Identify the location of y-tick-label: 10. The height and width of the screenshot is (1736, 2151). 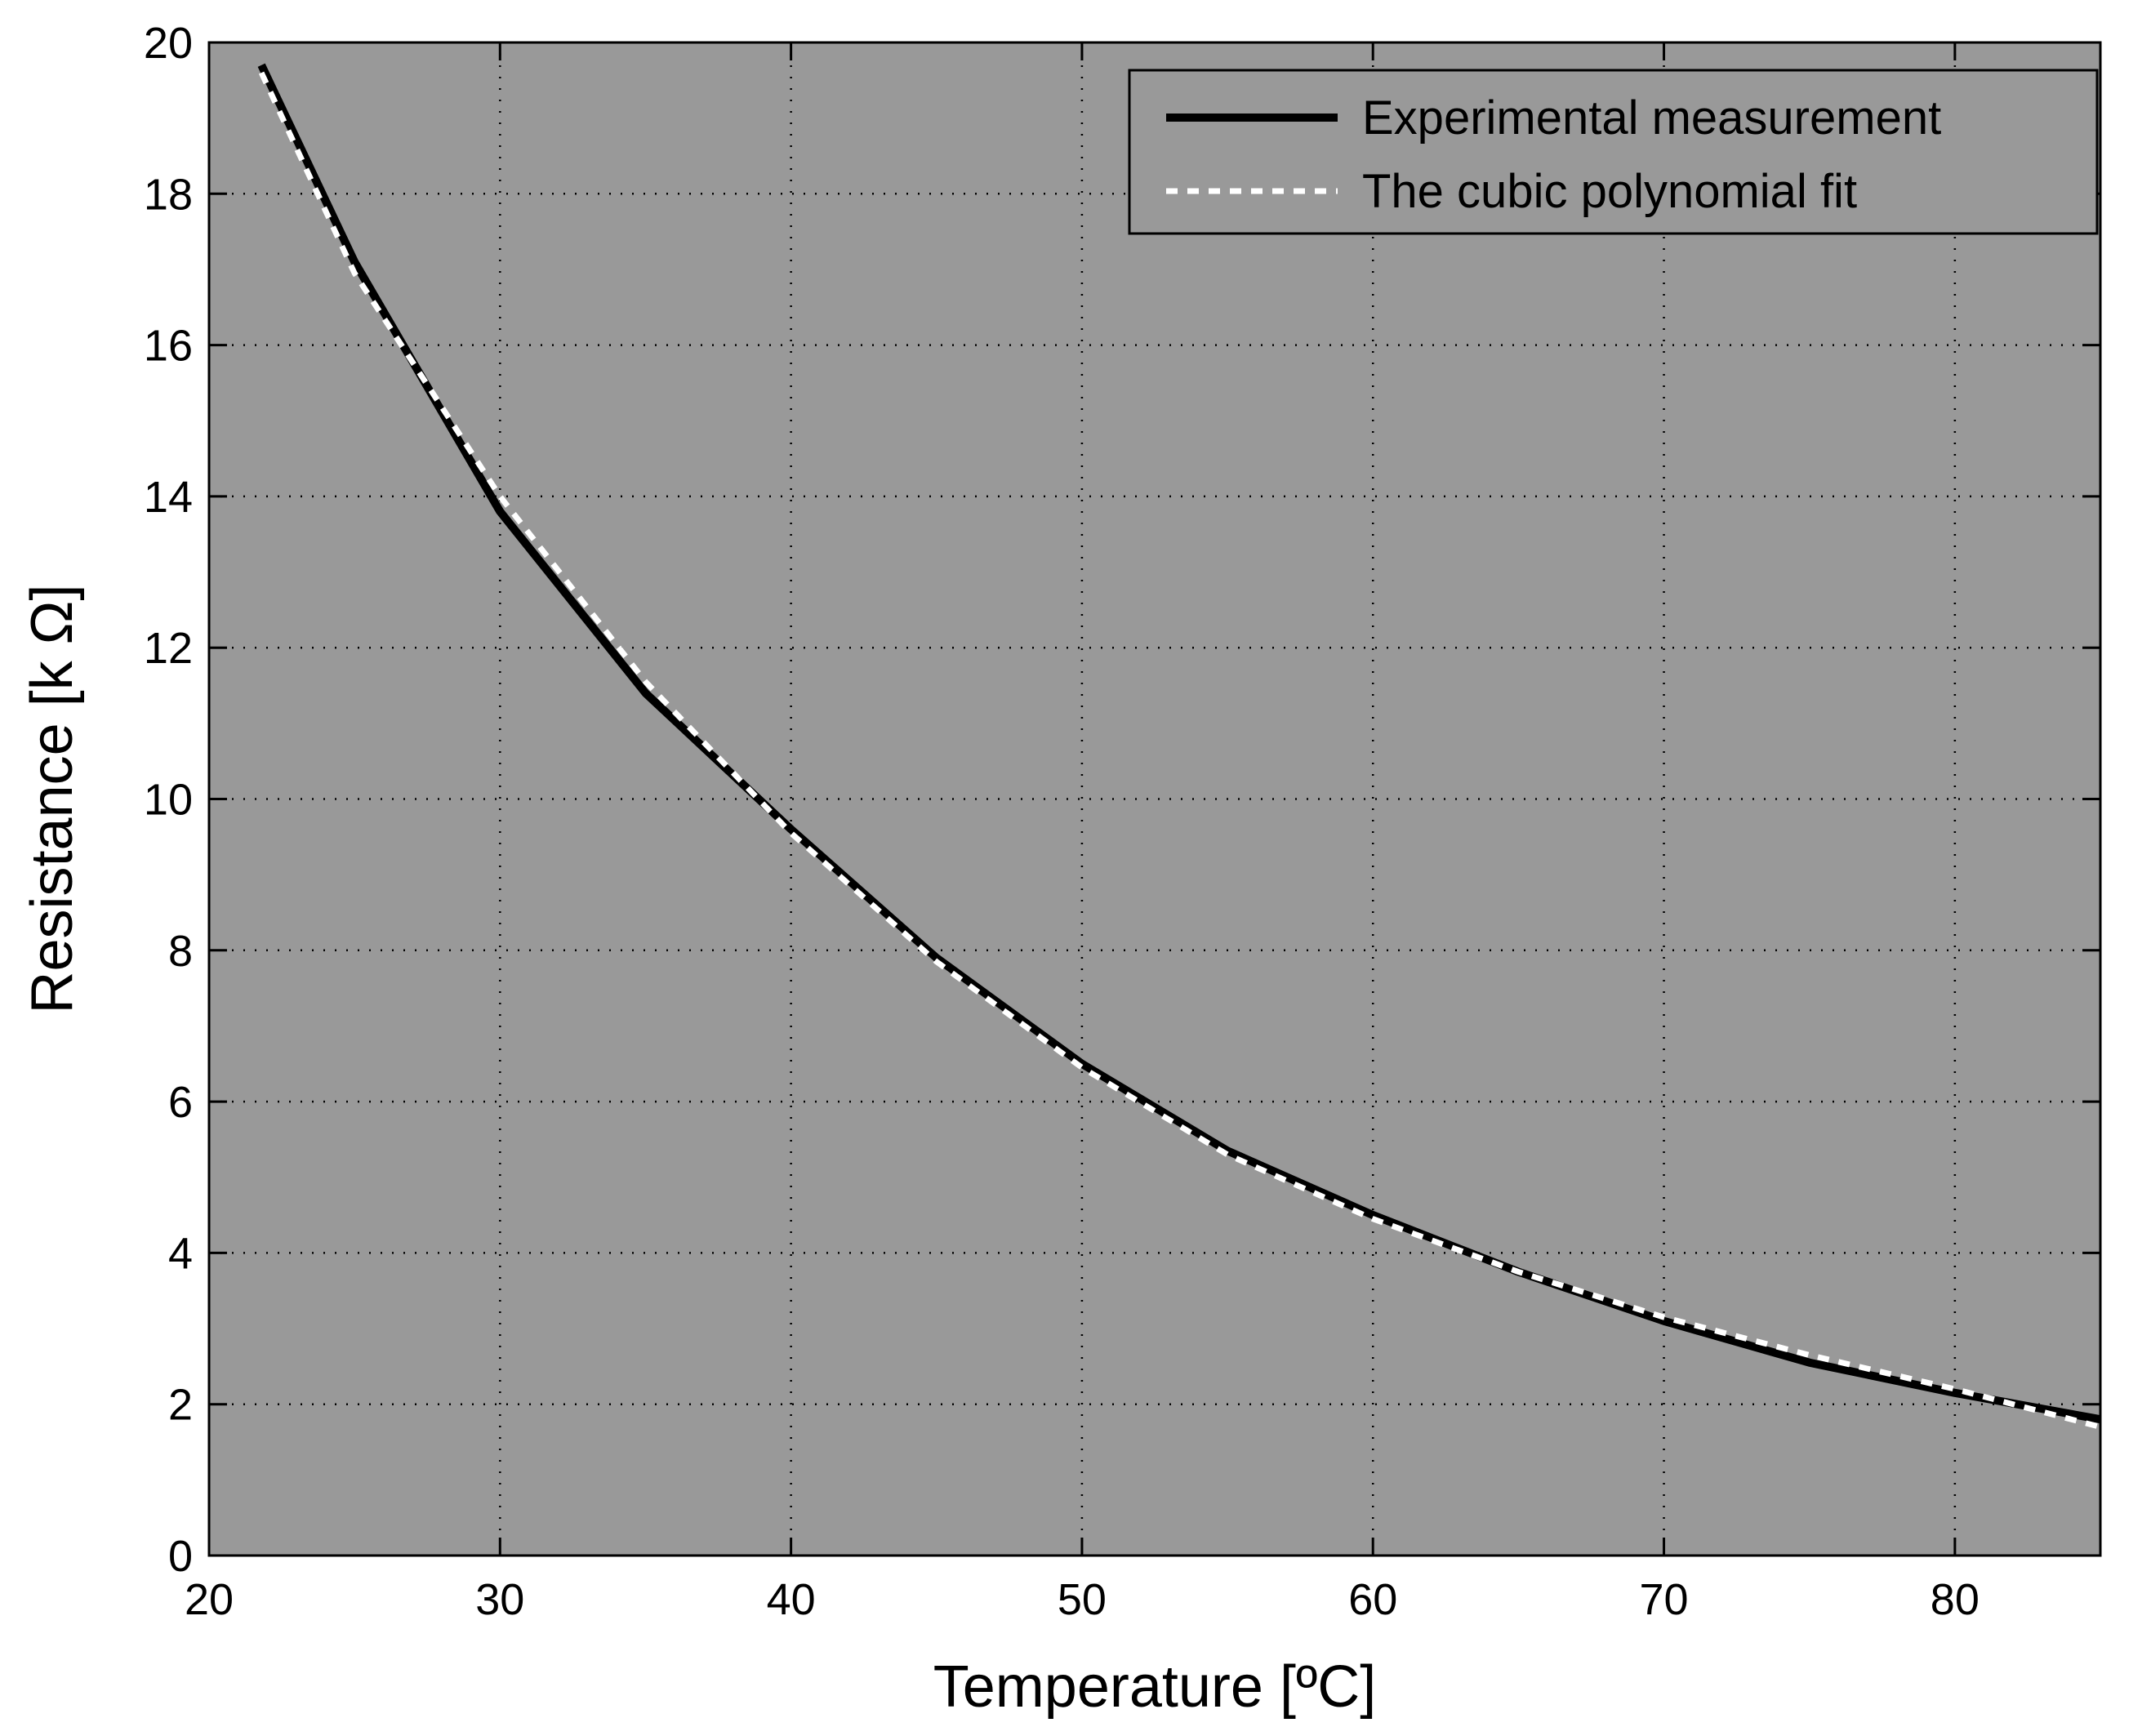
(168, 800).